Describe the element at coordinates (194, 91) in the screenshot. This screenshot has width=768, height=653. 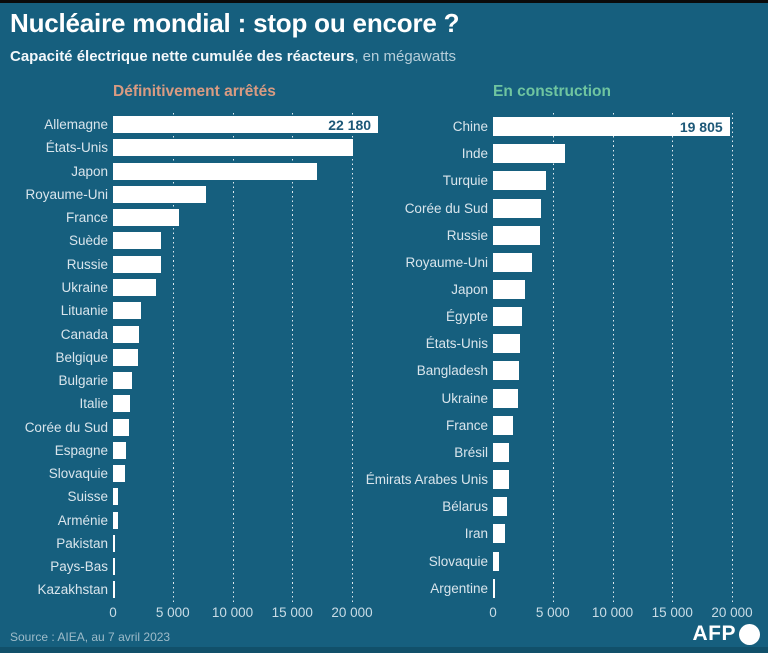
I see `chart-title-shutdown: Définitivement arrêtés` at that location.